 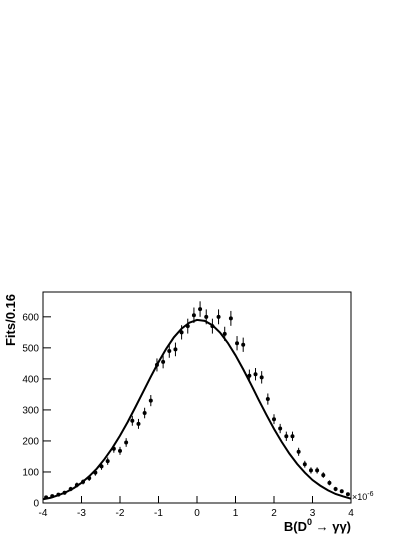 What do you see at coordinates (30, 317) in the screenshot?
I see `y-tick-label: 600` at bounding box center [30, 317].